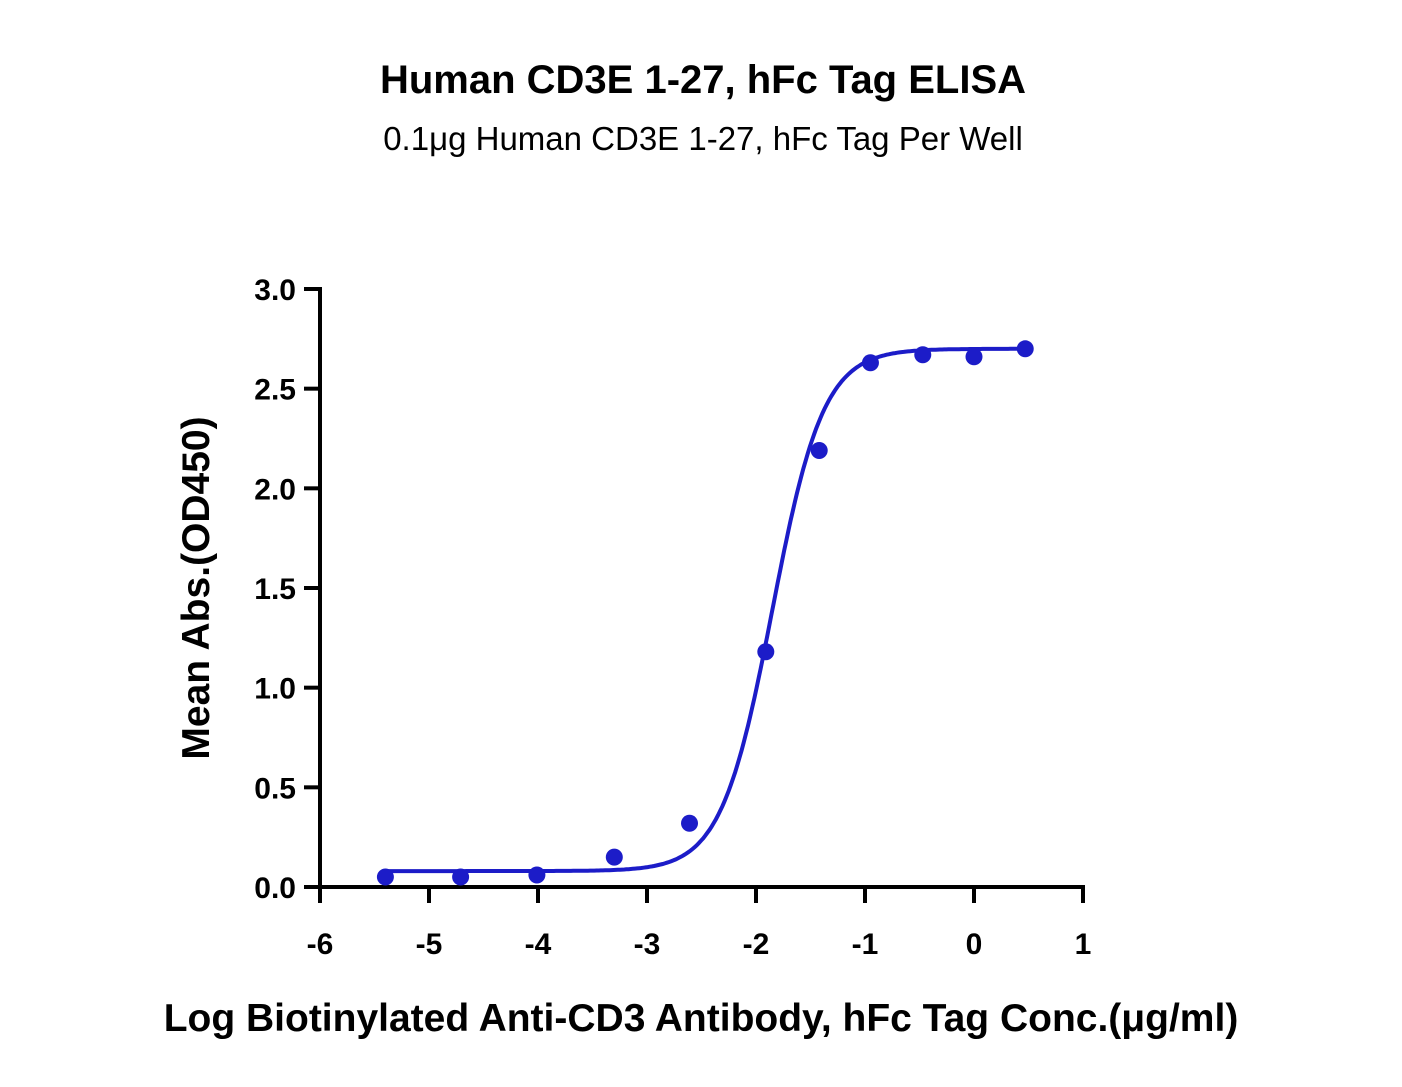 This screenshot has width=1402, height=1087. Describe the element at coordinates (429, 944) in the screenshot. I see `x-tick-label: -5` at that location.